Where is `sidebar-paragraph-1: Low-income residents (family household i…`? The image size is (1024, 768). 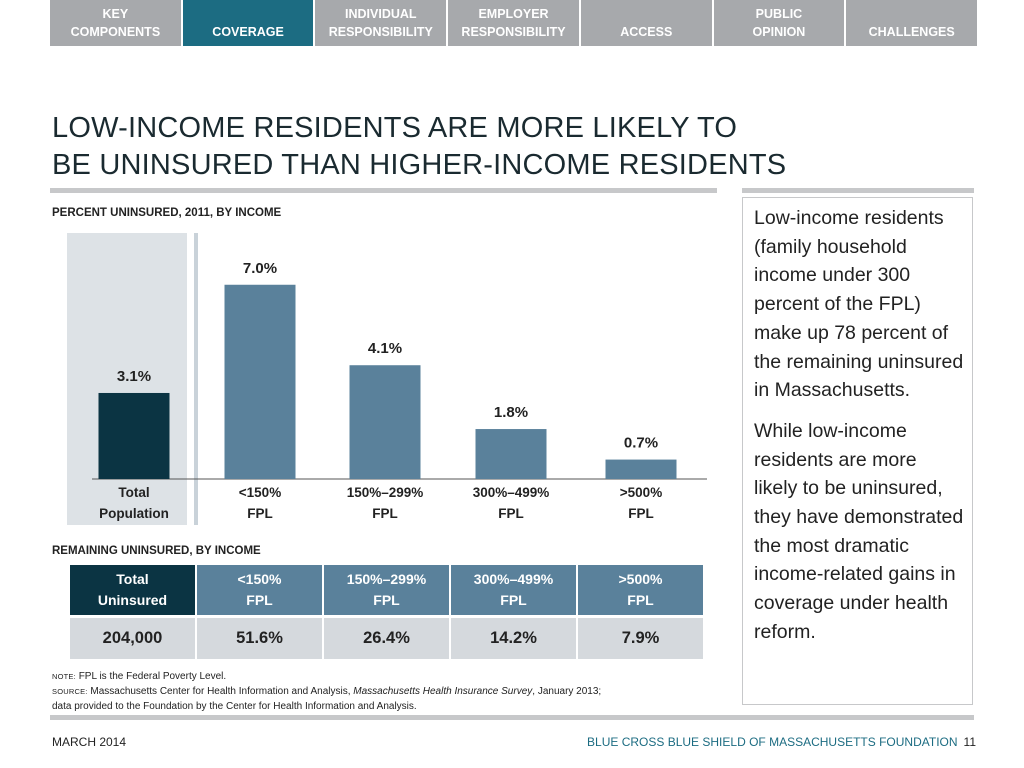 sidebar-paragraph-1: Low-income residents (family household i… is located at coordinates (859, 304).